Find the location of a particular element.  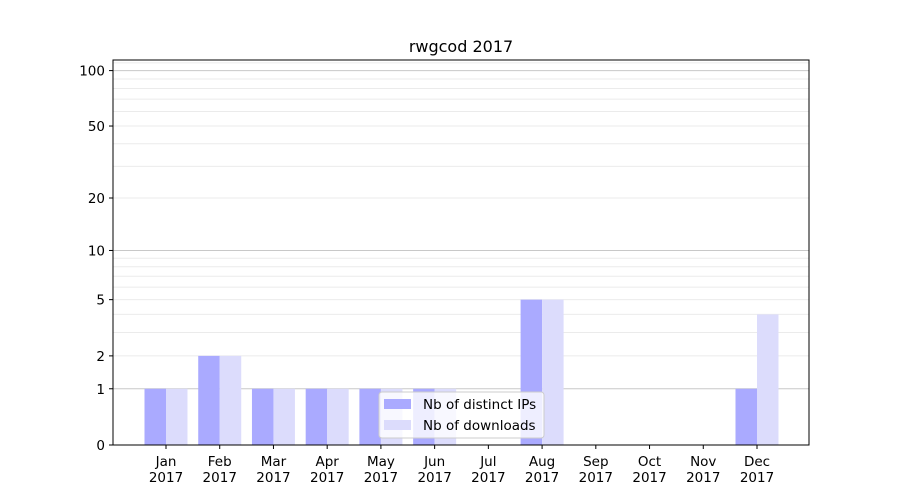

x-tick-label-month: Dec is located at coordinates (757, 462).